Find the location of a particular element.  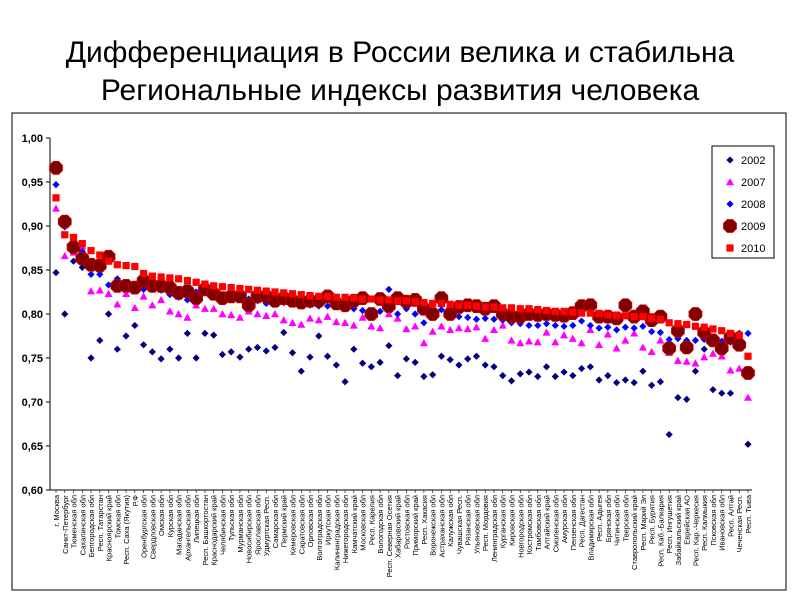

x-tick-label: Респ. Хакасия is located at coordinates (424, 520).